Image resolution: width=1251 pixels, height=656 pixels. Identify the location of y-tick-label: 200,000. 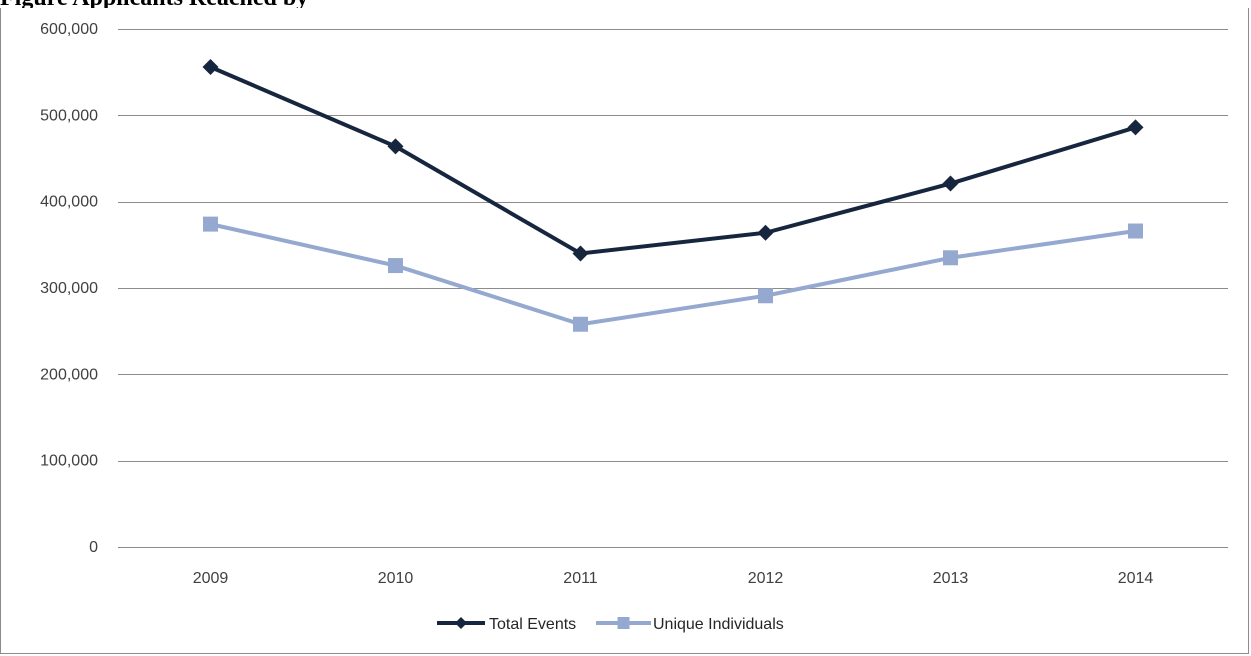
(69, 374).